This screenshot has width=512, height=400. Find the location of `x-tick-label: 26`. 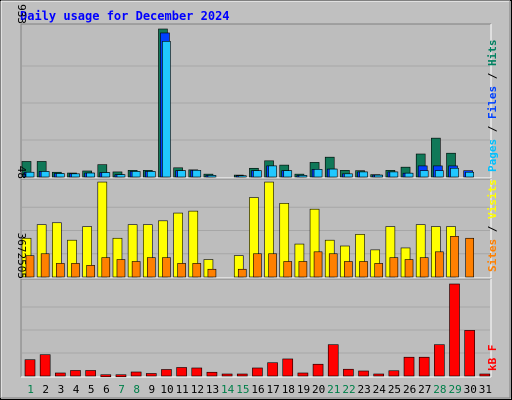

x-tick-label: 26 is located at coordinates (409, 389).